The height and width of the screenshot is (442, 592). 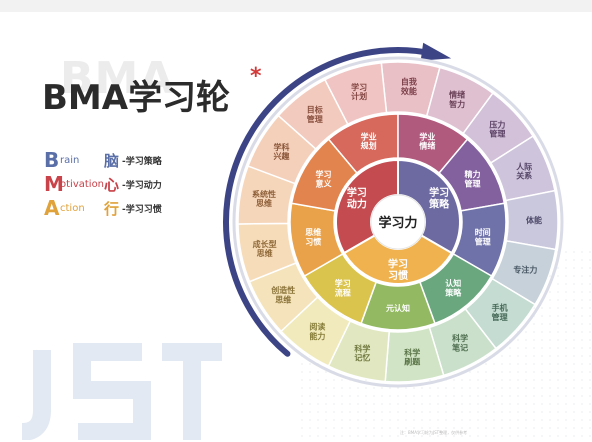 What do you see at coordinates (483, 232) in the screenshot?
I see `middle-segment-label-line: 时间` at bounding box center [483, 232].